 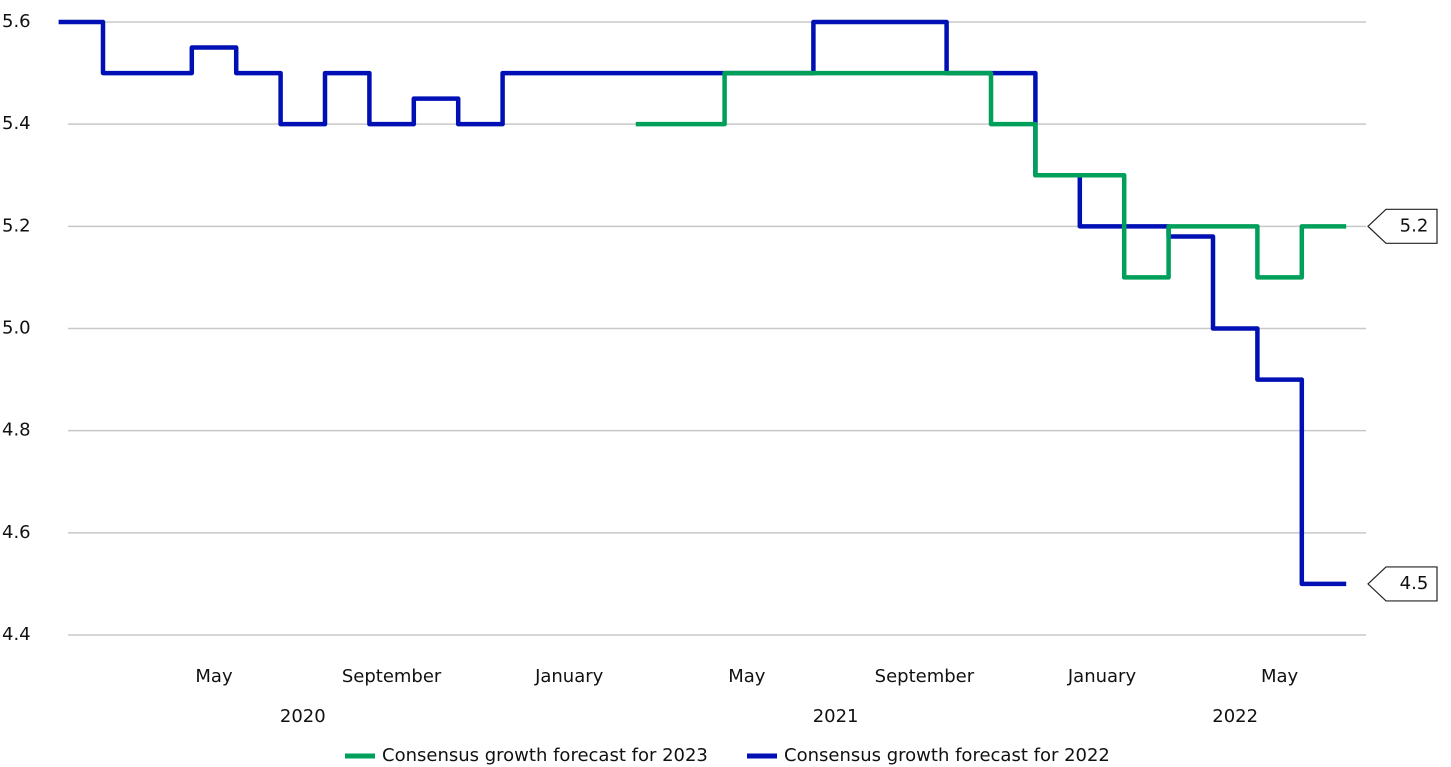 I want to click on y-tick-label: 4.8, so click(x=16, y=430).